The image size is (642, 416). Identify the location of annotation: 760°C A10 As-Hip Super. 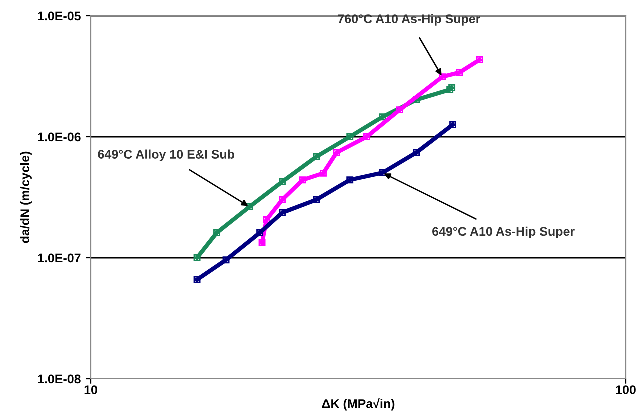
(409, 20).